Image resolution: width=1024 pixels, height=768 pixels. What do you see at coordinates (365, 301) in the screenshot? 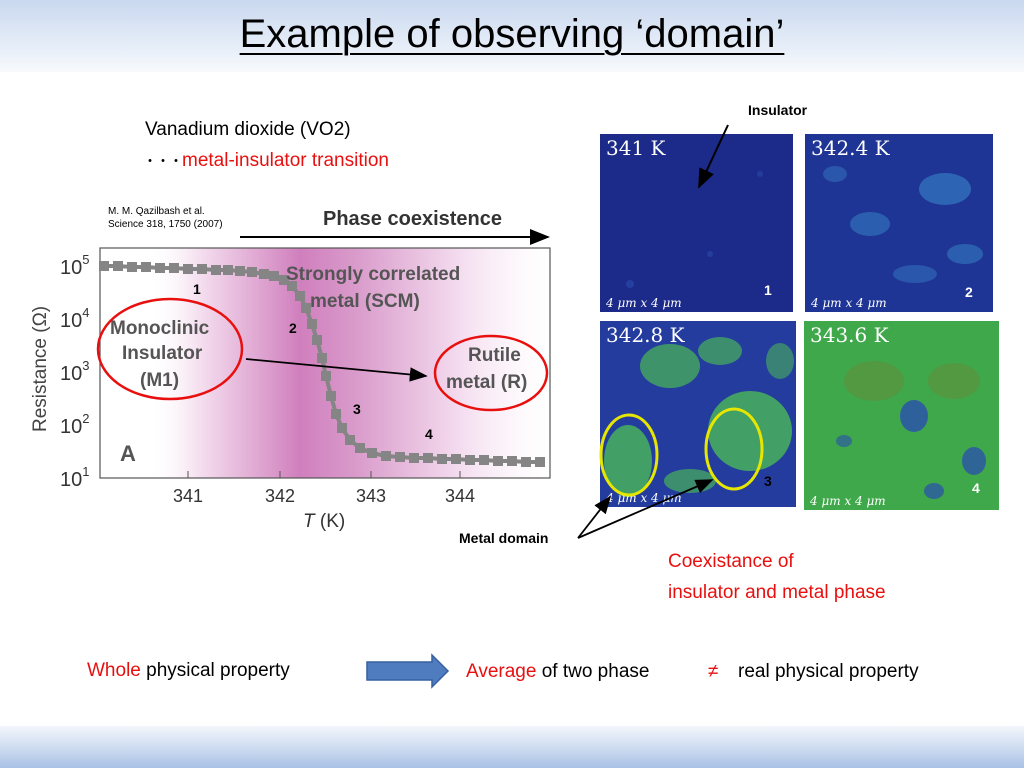
I see `scm-label-line2: metal (SCM)` at bounding box center [365, 301].